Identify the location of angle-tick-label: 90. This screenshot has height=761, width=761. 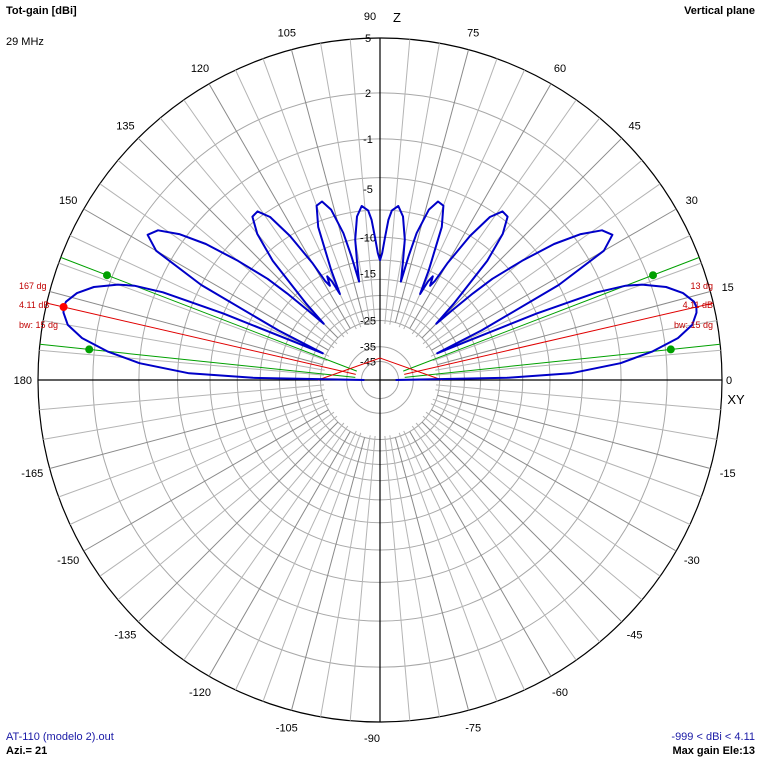
(370, 17).